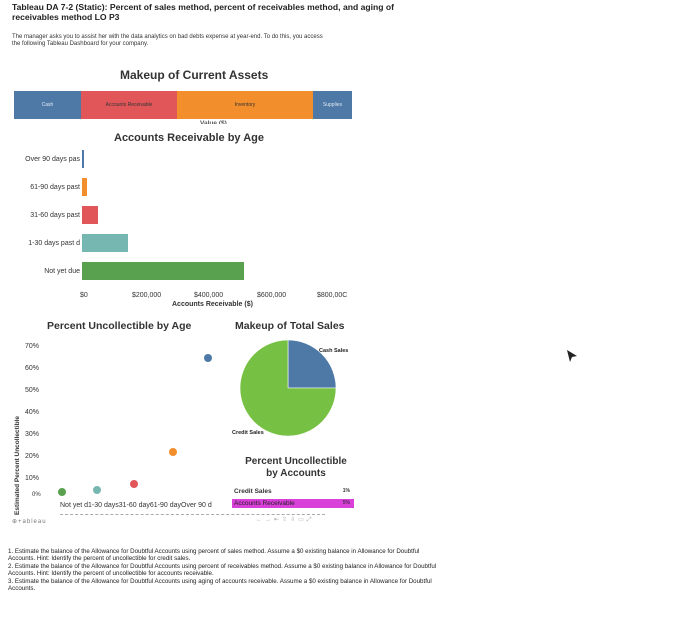 Image resolution: width=700 pixels, height=618 pixels. Describe the element at coordinates (290, 326) in the screenshot. I see `total-sales-title: Makeup of Total Sales` at that location.